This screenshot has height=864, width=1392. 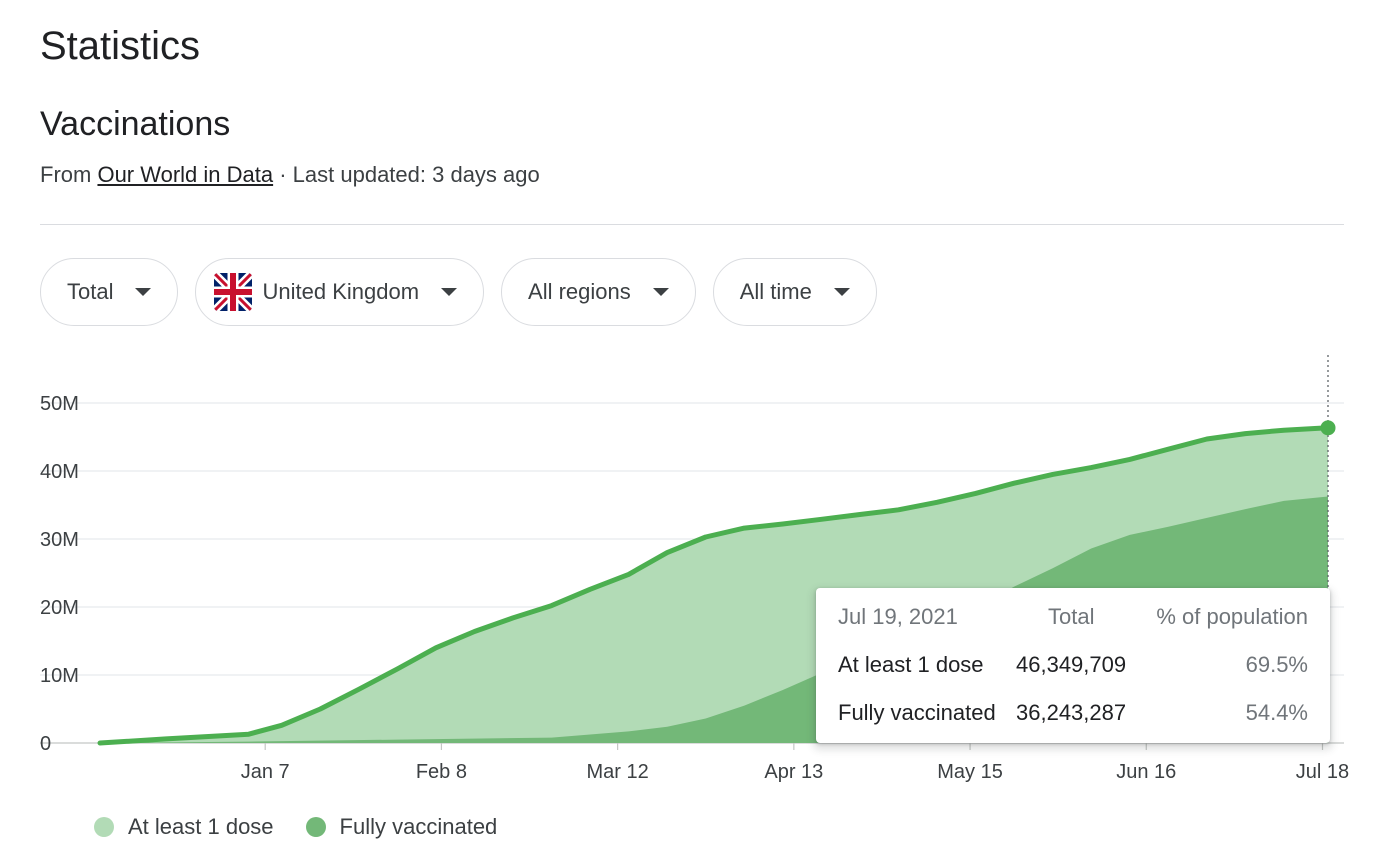 What do you see at coordinates (793, 772) in the screenshot?
I see `x-tick-label: Apr 13` at bounding box center [793, 772].